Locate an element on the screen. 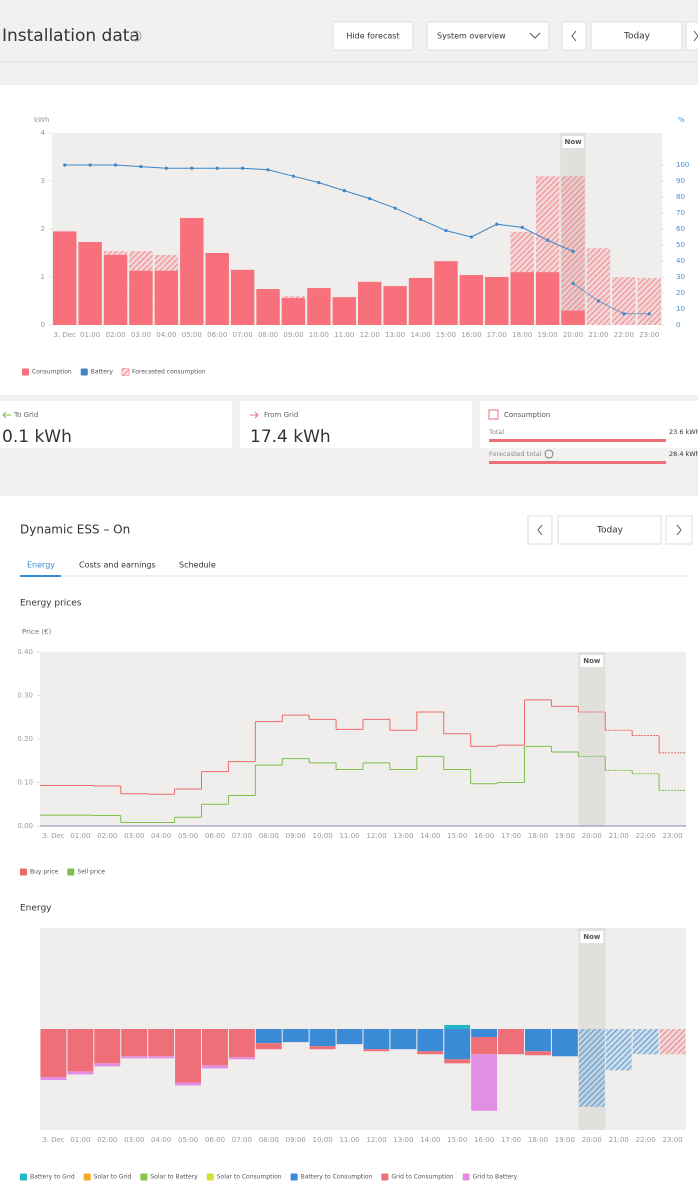 The height and width of the screenshot is (1200, 698). section-title: Energy prices is located at coordinates (51, 604).